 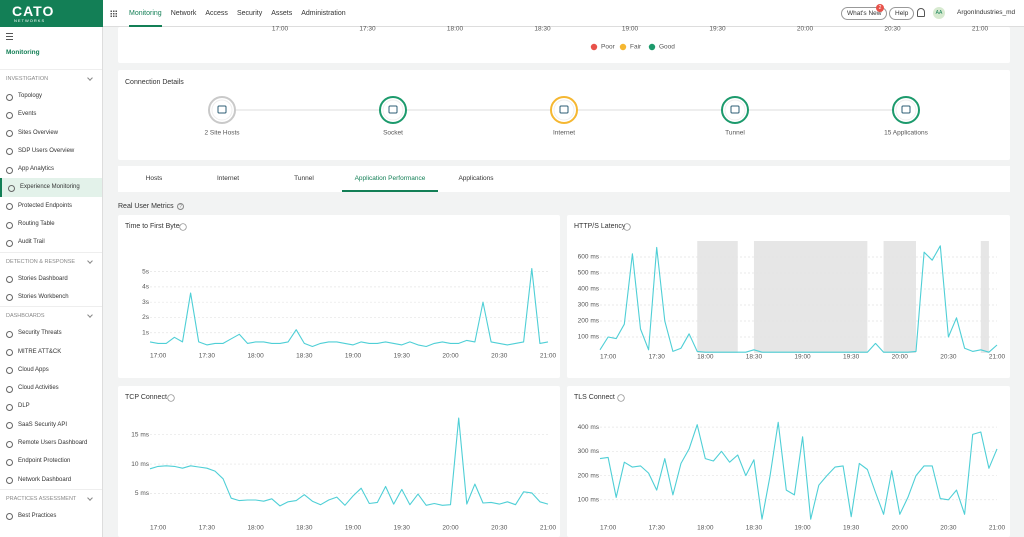 I want to click on sidebar-item: Security Threats, so click(x=51, y=333).